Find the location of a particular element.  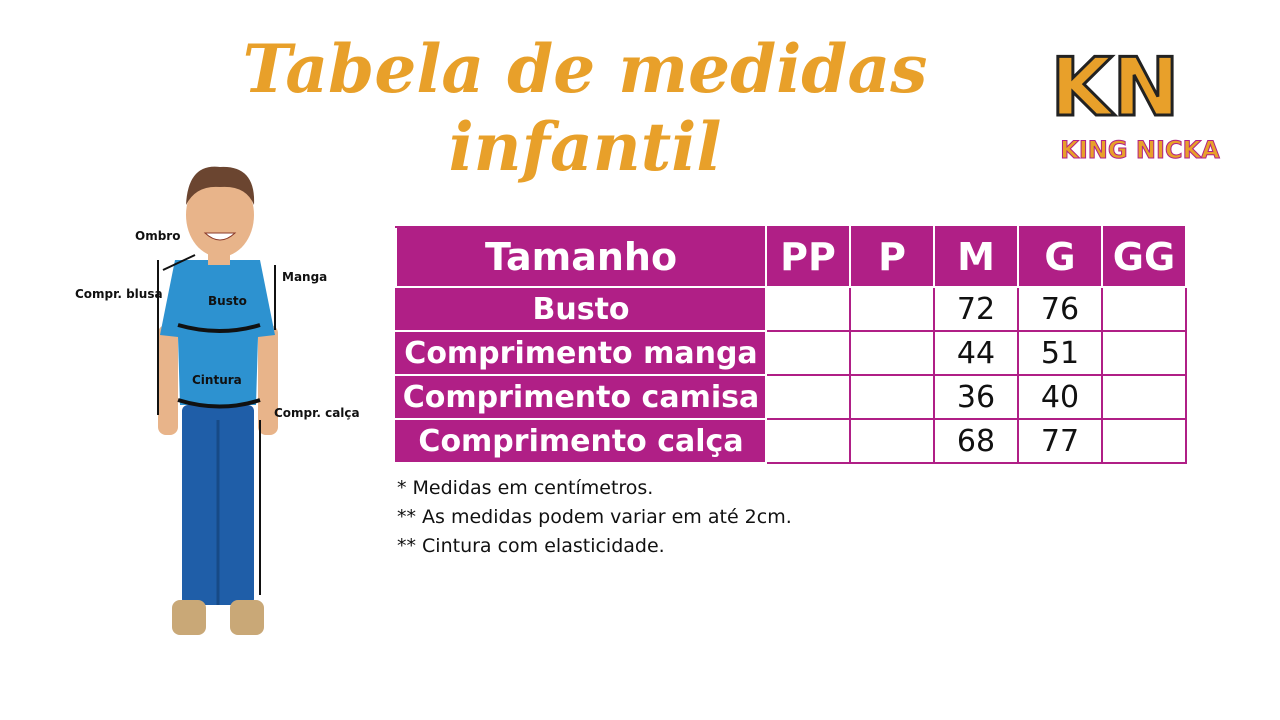

table-cell: 72 is located at coordinates (976, 309).